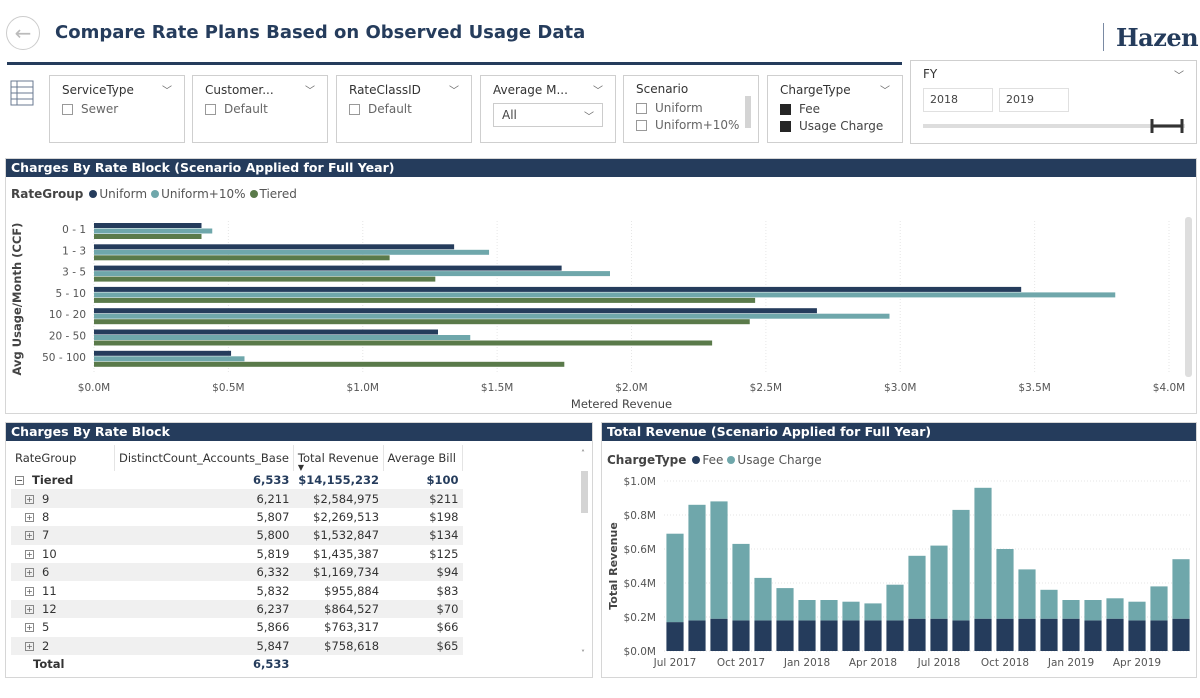 This screenshot has height=698, width=1200. I want to click on table-row: +8 5,807 $2,269,513 $198, so click(242, 516).